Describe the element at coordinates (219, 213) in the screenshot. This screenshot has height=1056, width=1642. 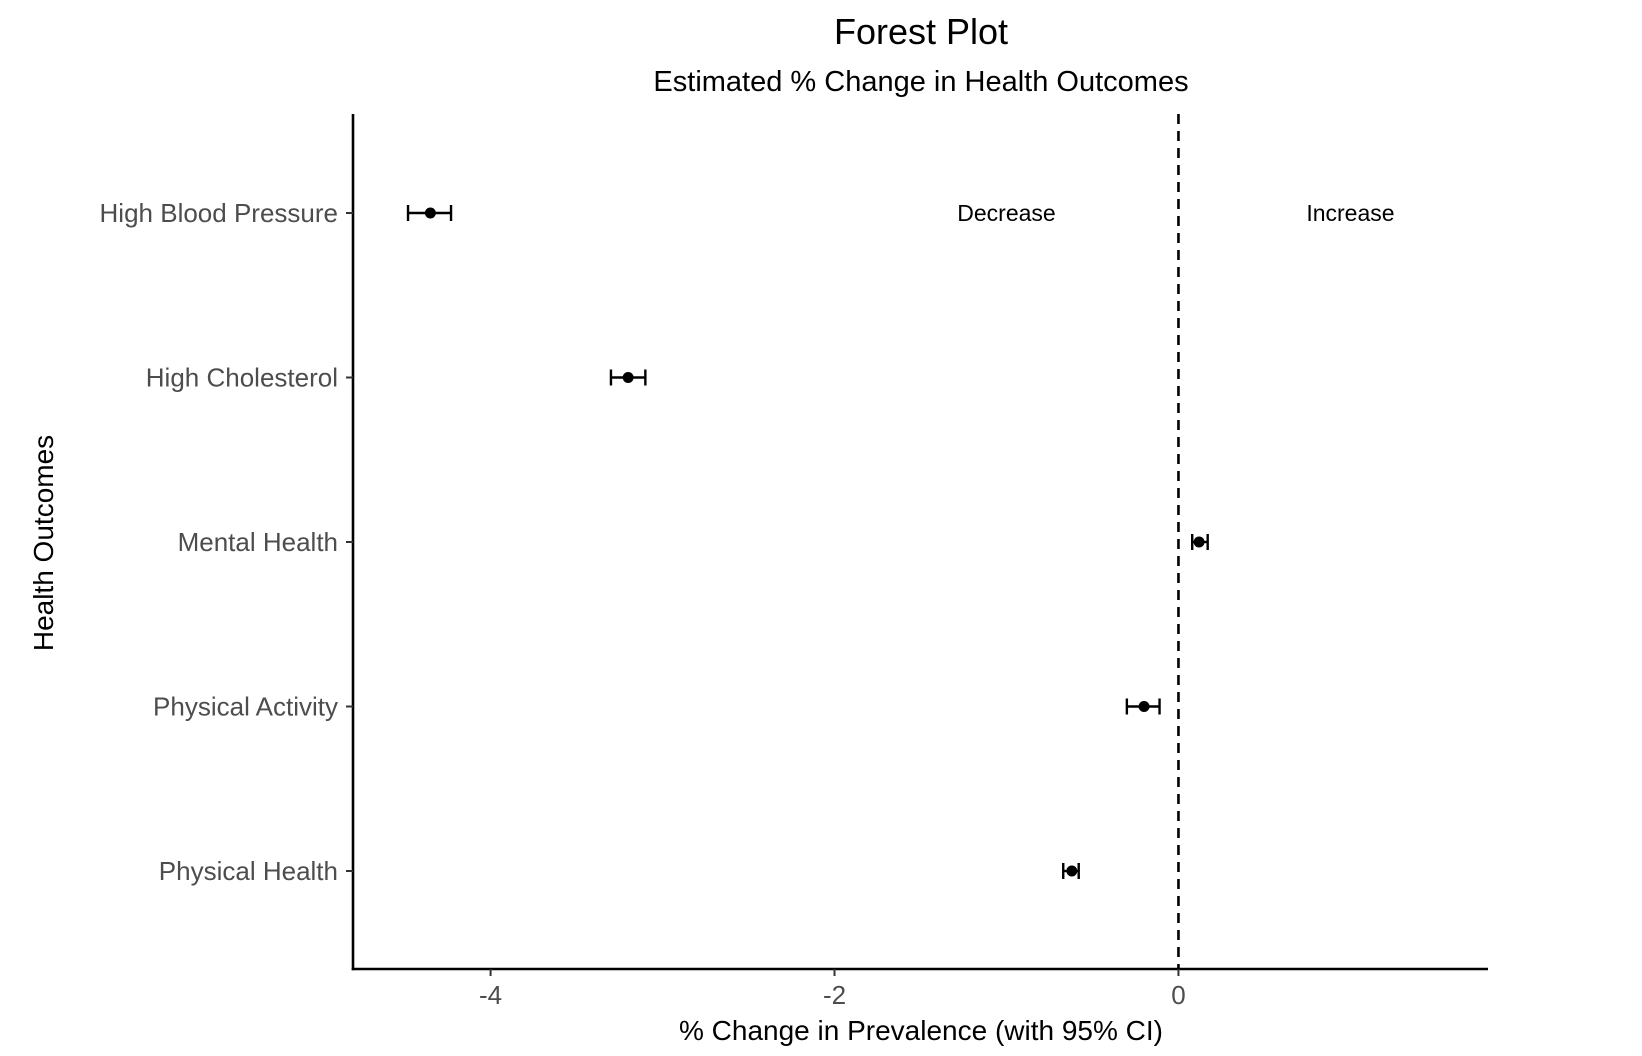
I see `y-tick-label: High Blood Pressure` at that location.